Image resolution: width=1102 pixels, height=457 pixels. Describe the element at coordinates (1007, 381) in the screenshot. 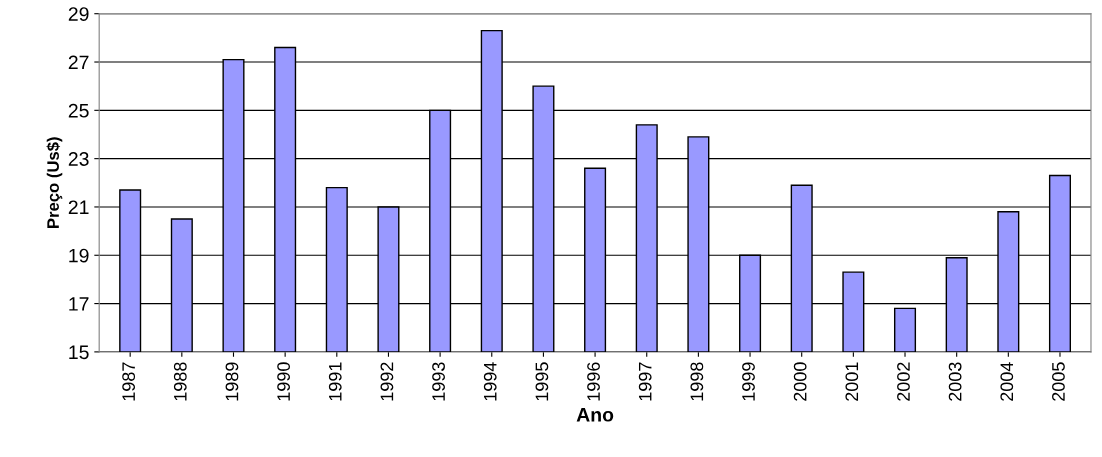

I see `x-tick-label: 2004` at that location.